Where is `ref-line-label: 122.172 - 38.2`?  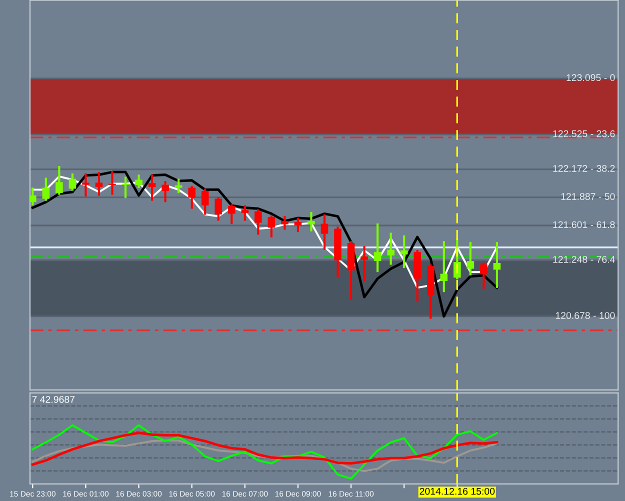
ref-line-label: 122.172 - 38.2 is located at coordinates (584, 168).